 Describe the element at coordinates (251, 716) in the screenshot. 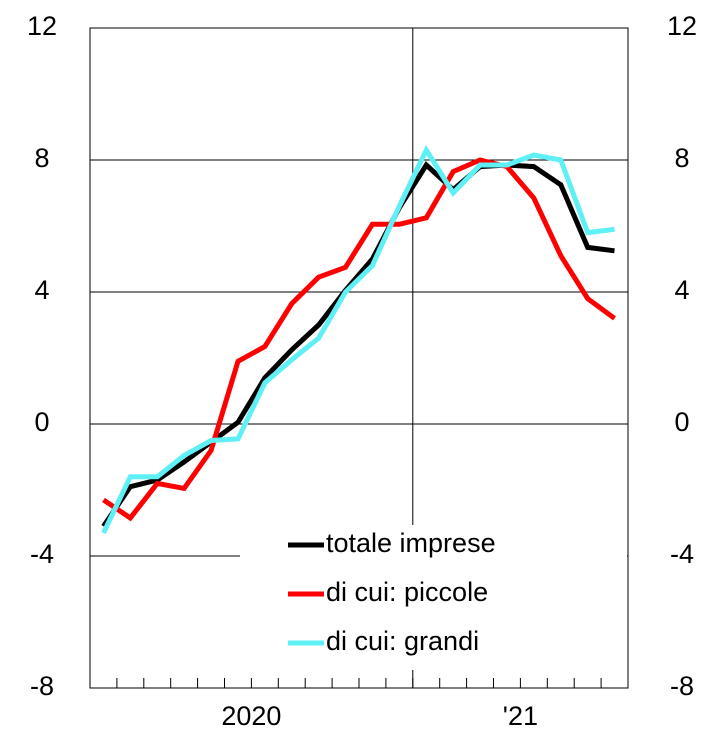

I see `x-tick-label: 2020` at that location.